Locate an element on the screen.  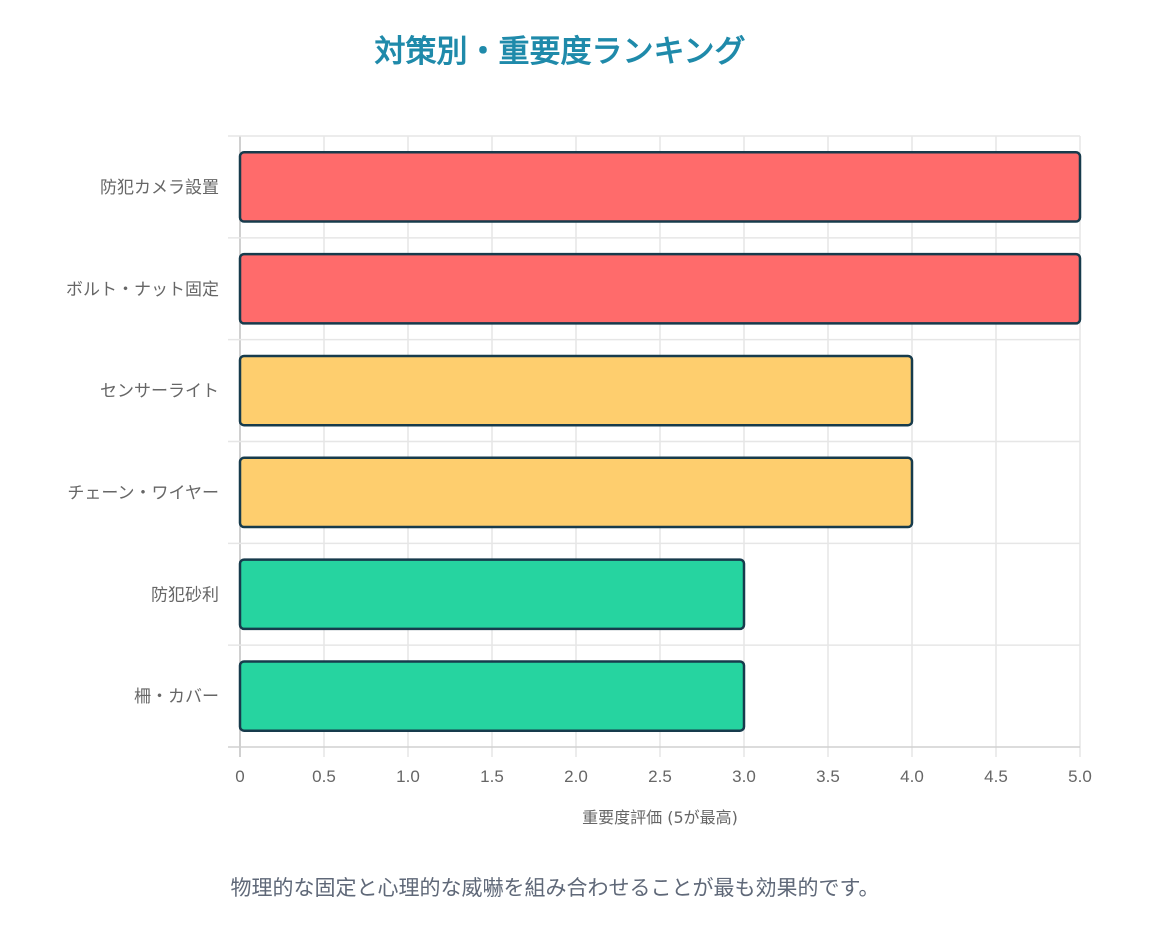
x-tick-label: 0 is located at coordinates (239, 776).